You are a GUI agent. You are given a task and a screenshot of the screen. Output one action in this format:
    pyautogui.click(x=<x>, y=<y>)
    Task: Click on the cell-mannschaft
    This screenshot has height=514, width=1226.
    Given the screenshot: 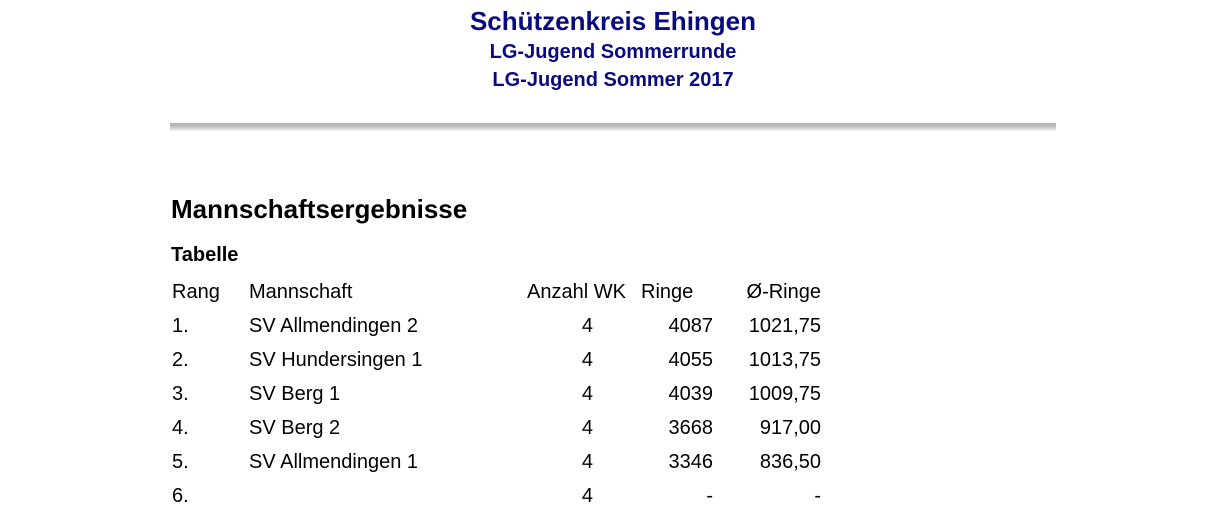 What is the action you would take?
    pyautogui.click(x=386, y=496)
    